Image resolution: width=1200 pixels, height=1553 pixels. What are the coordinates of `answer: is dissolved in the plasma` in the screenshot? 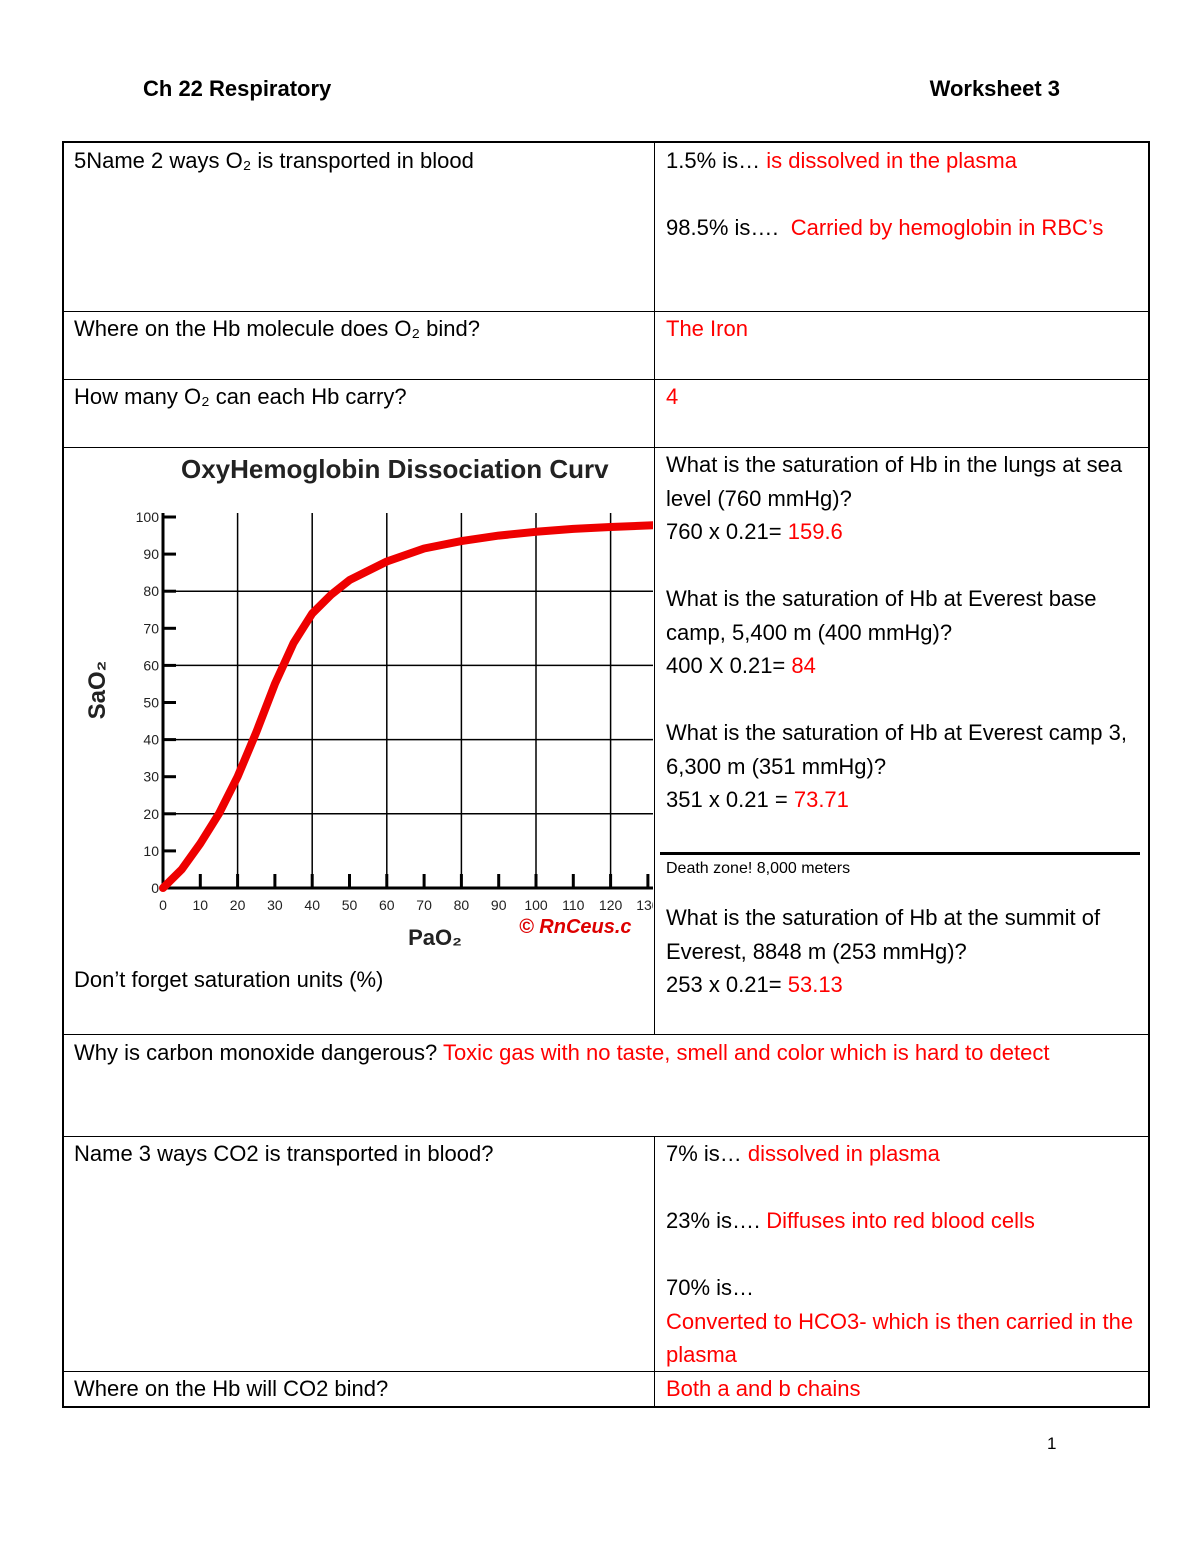 It's located at (891, 160).